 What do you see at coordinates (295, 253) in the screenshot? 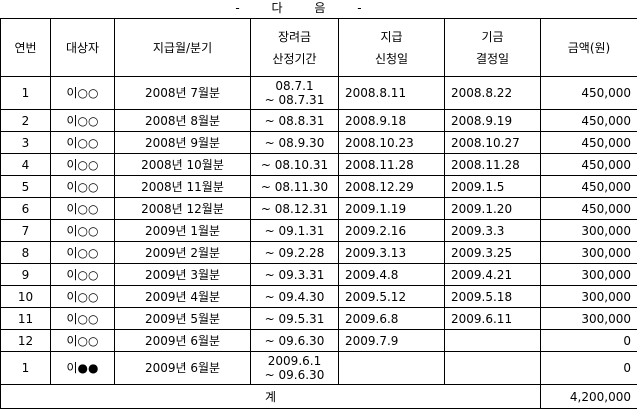
I see `table-cell: ~ 09.2.28` at bounding box center [295, 253].